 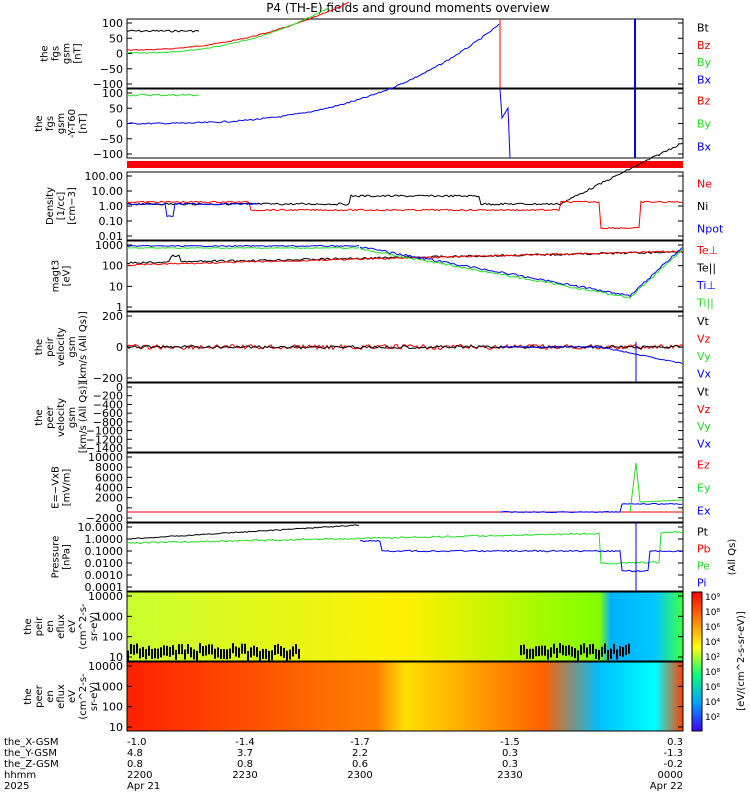 I want to click on tick-label: 1.0000, so click(x=104, y=539).